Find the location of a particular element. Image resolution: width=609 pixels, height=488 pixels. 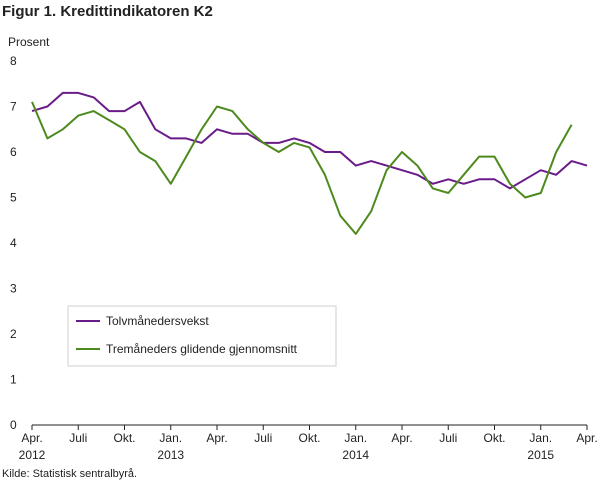

y-tick-label: 7 is located at coordinates (13, 107).